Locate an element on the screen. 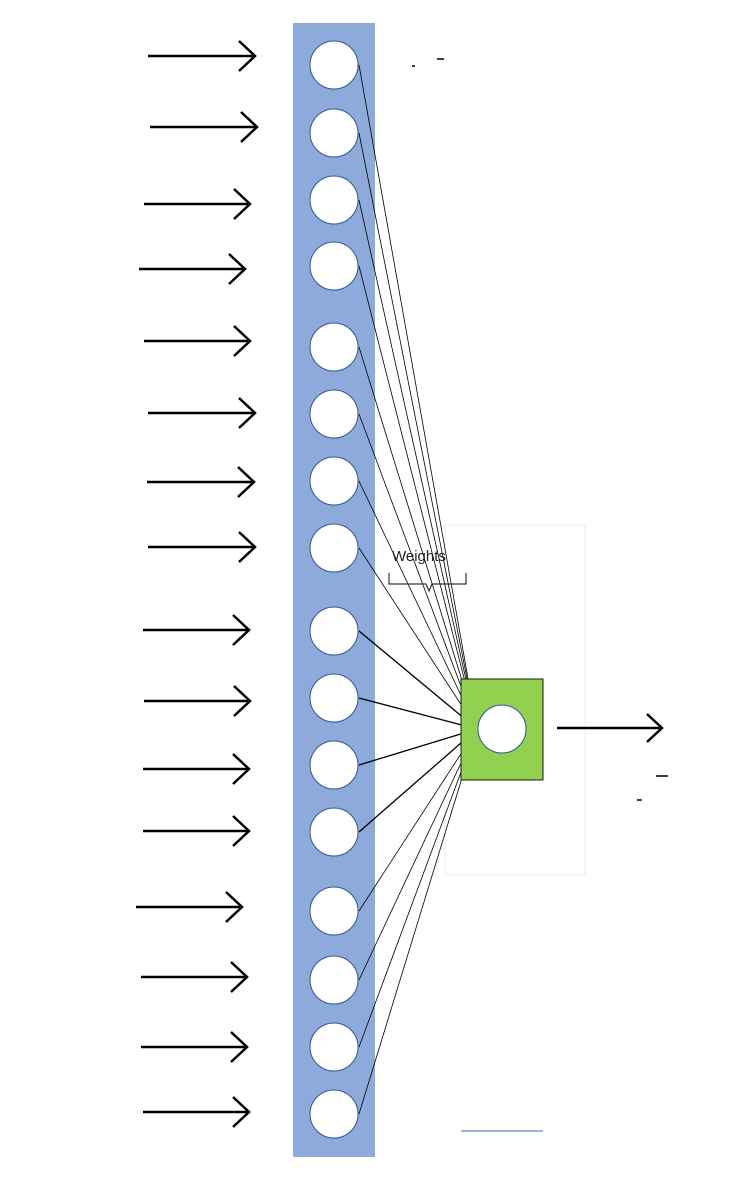 This screenshot has width=730, height=1197. output-arrow is located at coordinates (610, 728).